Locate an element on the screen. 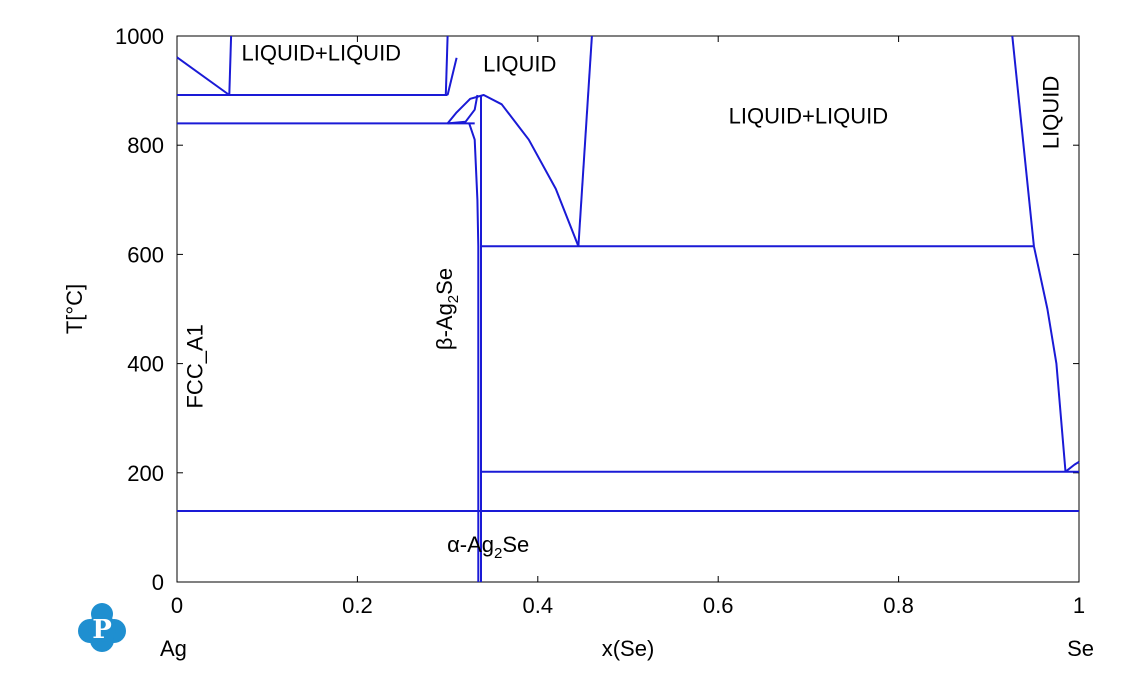 The height and width of the screenshot is (696, 1125). y-tick-label: 200 is located at coordinates (145, 473).